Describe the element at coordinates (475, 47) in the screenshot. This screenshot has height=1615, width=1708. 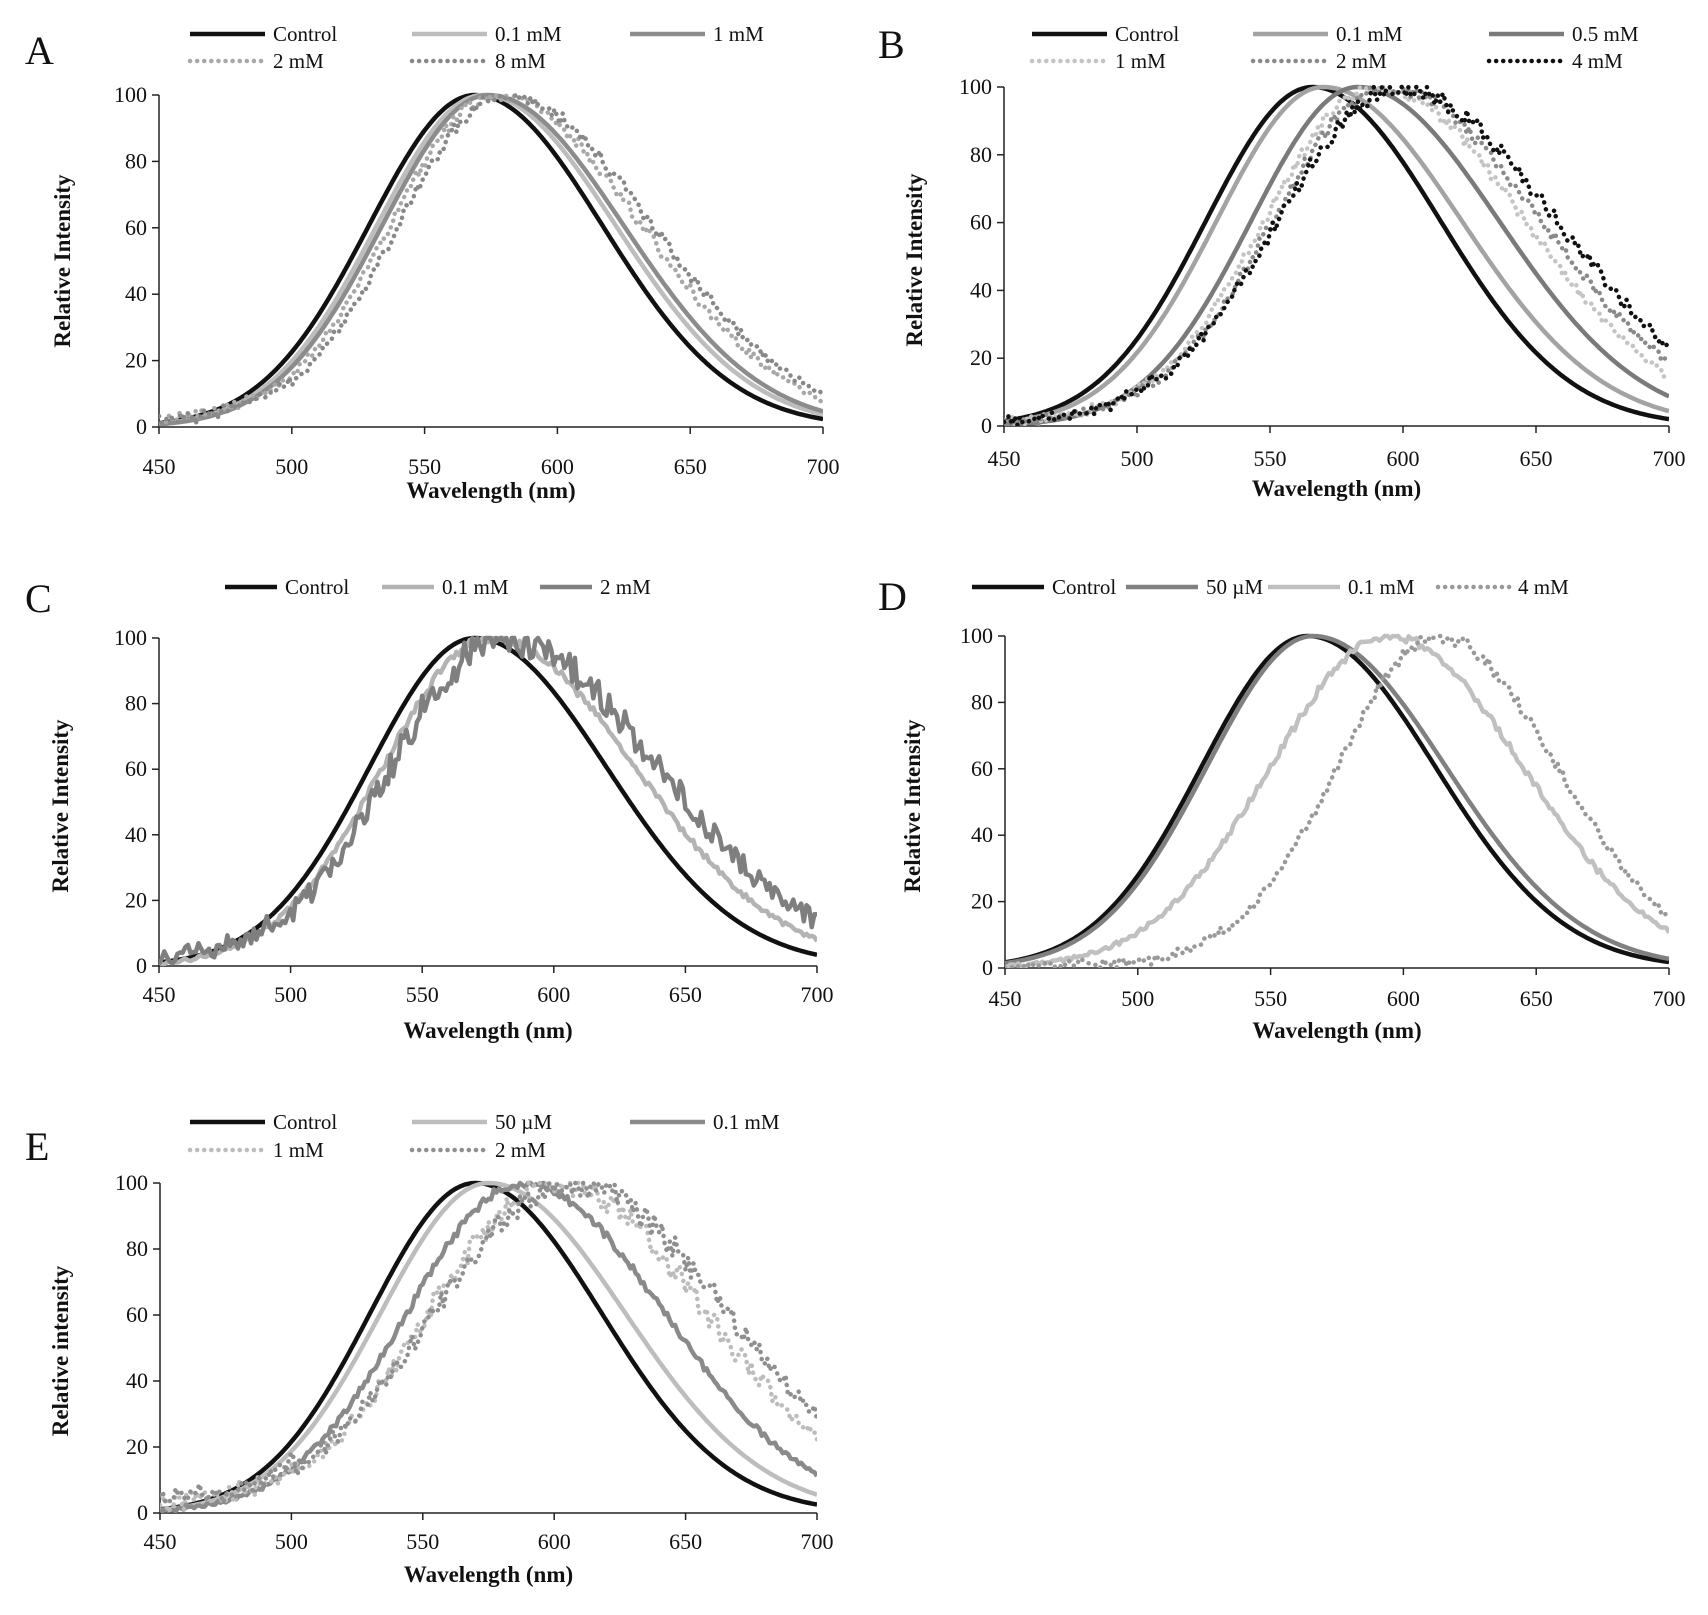
I see `legend: Control 0.1 mM 1 mM 2 mM 8 mM` at that location.